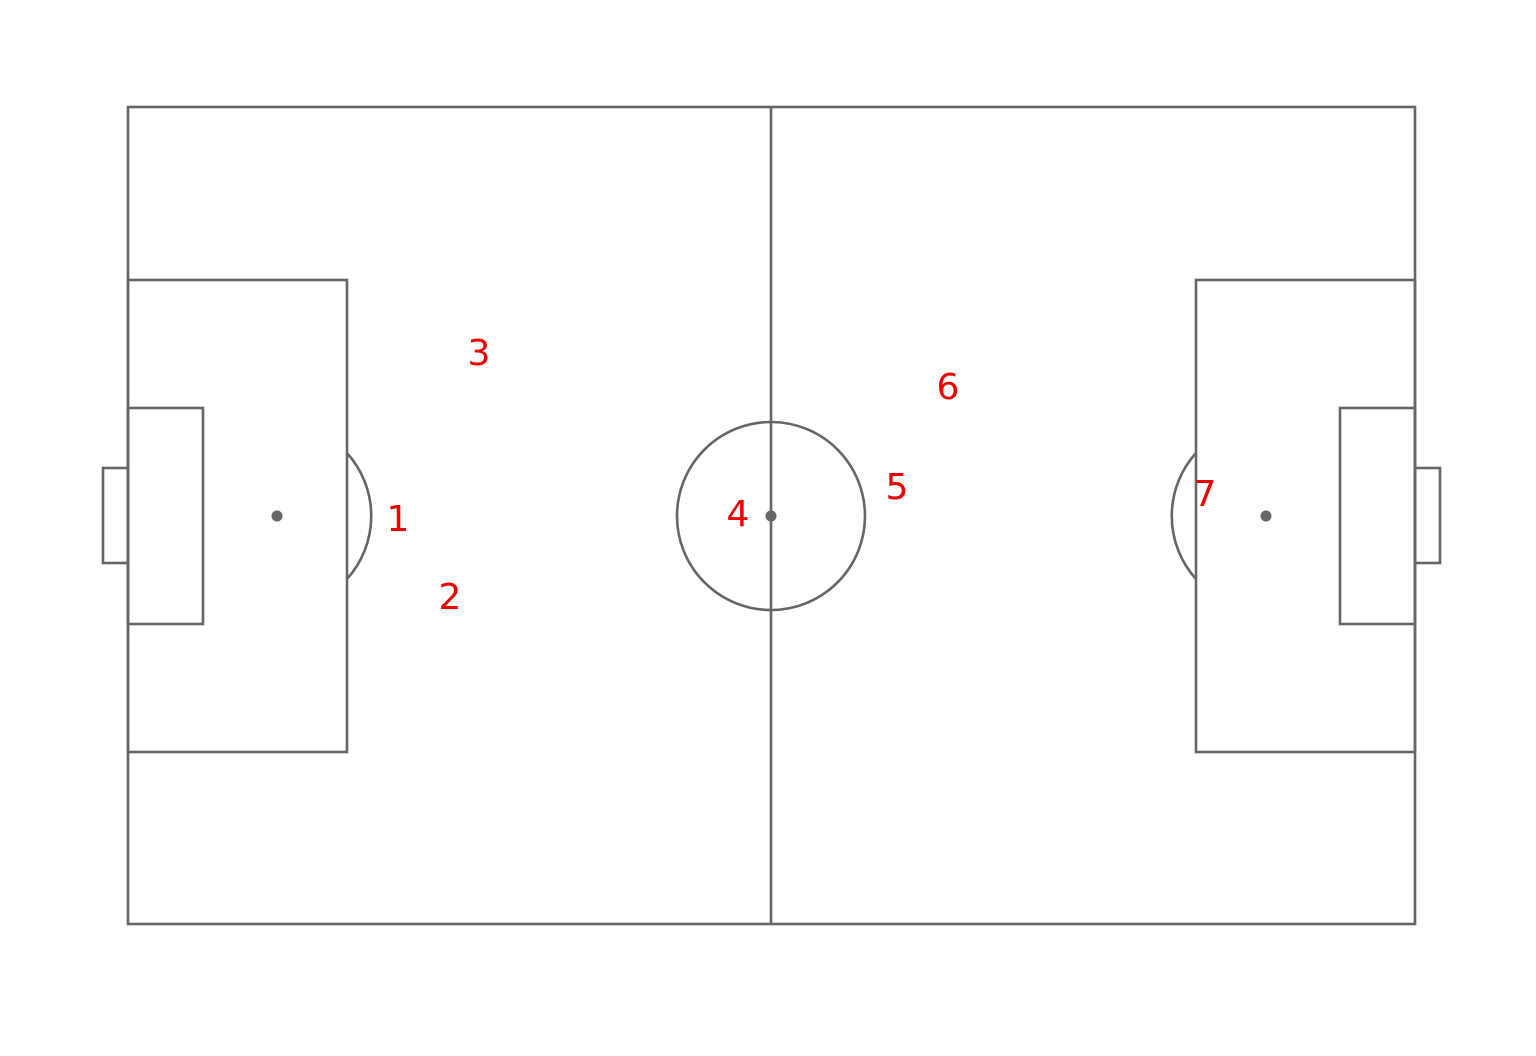  What do you see at coordinates (1427, 515) in the screenshot?
I see `right-goal` at bounding box center [1427, 515].